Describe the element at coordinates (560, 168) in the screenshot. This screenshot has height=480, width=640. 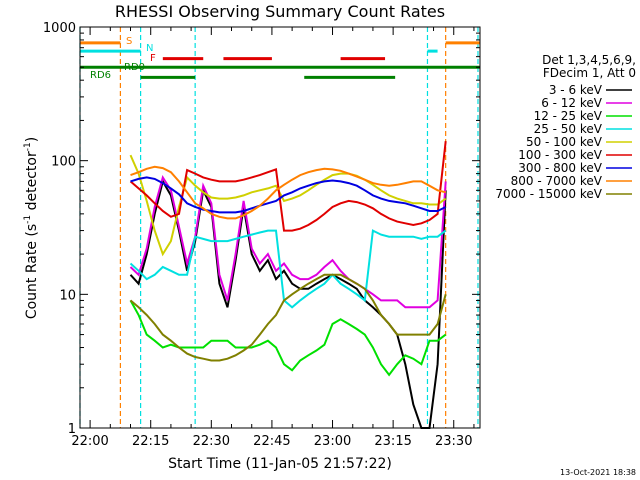
I see `legend-entry-label: 300 - 800 keV` at that location.